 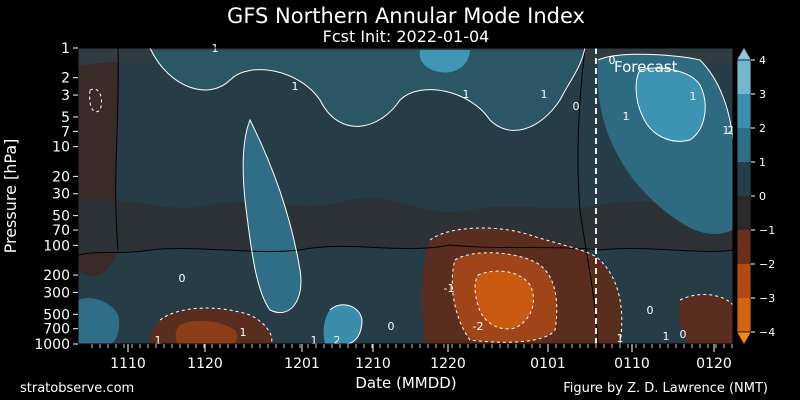 What do you see at coordinates (205, 364) in the screenshot?
I see `x-tick-label: 1120` at bounding box center [205, 364].